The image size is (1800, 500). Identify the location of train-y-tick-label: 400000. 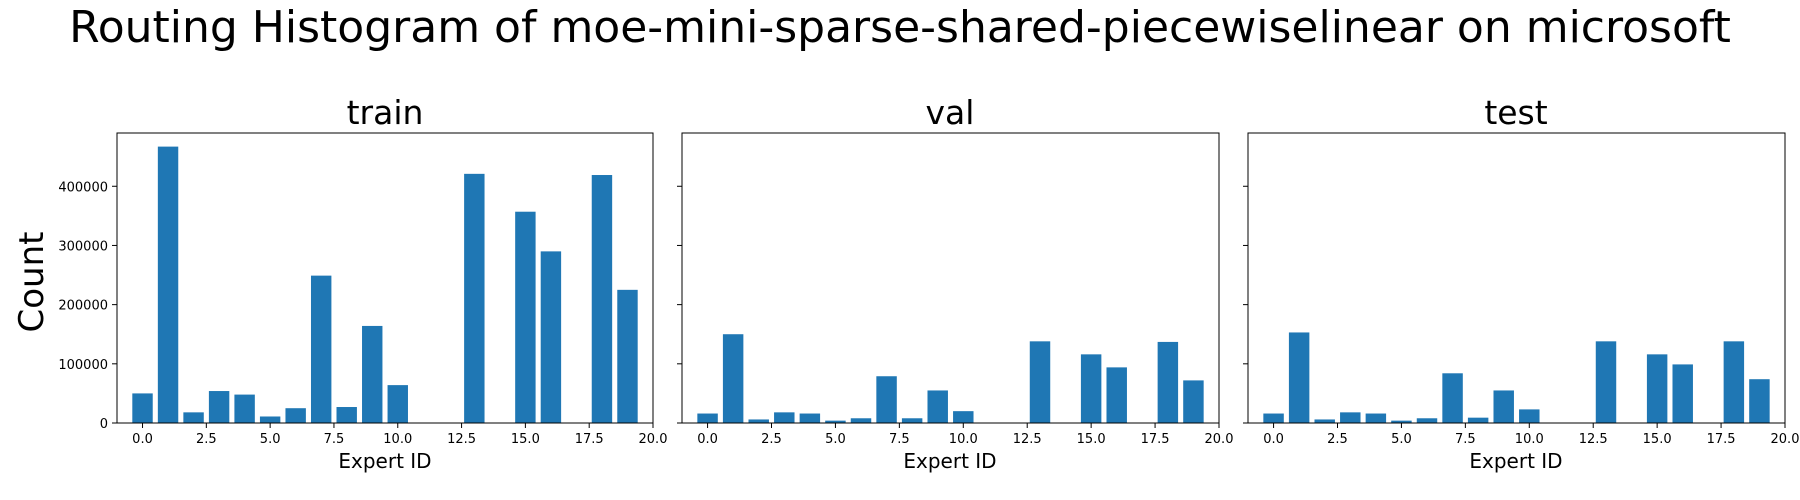
(83, 187).